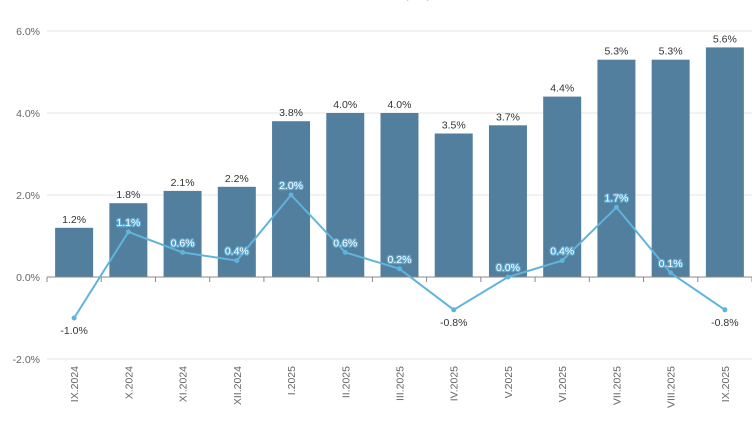 The width and height of the screenshot is (752, 423). What do you see at coordinates (129, 382) in the screenshot?
I see `x-tick-label: X.2024` at bounding box center [129, 382].